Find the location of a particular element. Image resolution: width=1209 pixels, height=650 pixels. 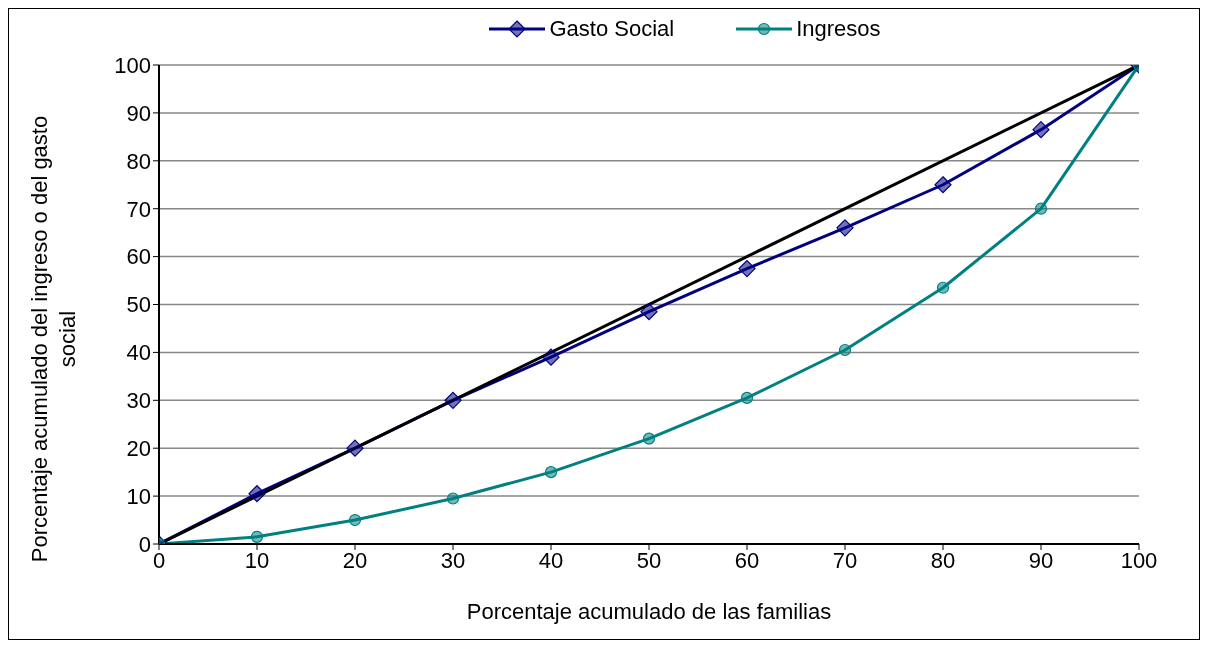

y-tick-label: 100 is located at coordinates (132, 65).